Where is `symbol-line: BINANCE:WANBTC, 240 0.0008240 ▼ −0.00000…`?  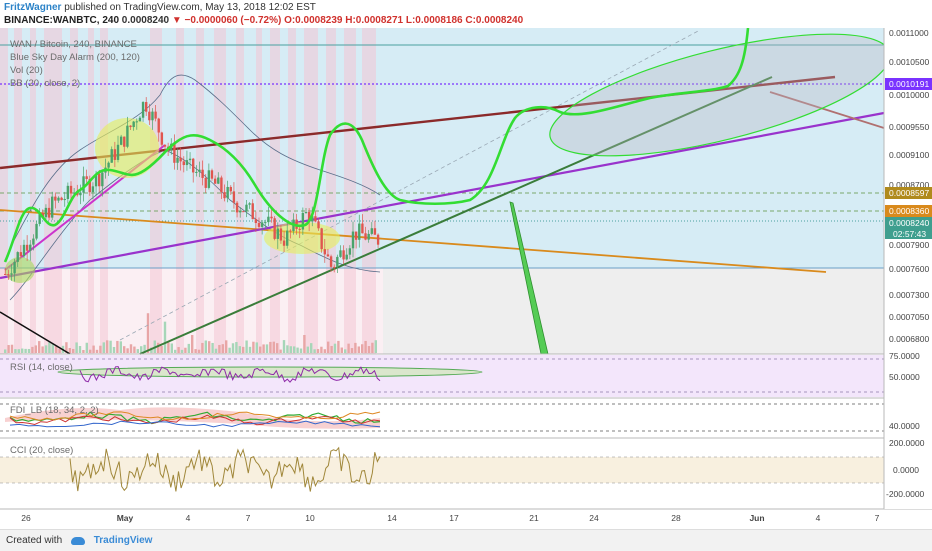 symbol-line: BINANCE:WANBTC, 240 0.0008240 ▼ −0.00000… is located at coordinates (263, 21).